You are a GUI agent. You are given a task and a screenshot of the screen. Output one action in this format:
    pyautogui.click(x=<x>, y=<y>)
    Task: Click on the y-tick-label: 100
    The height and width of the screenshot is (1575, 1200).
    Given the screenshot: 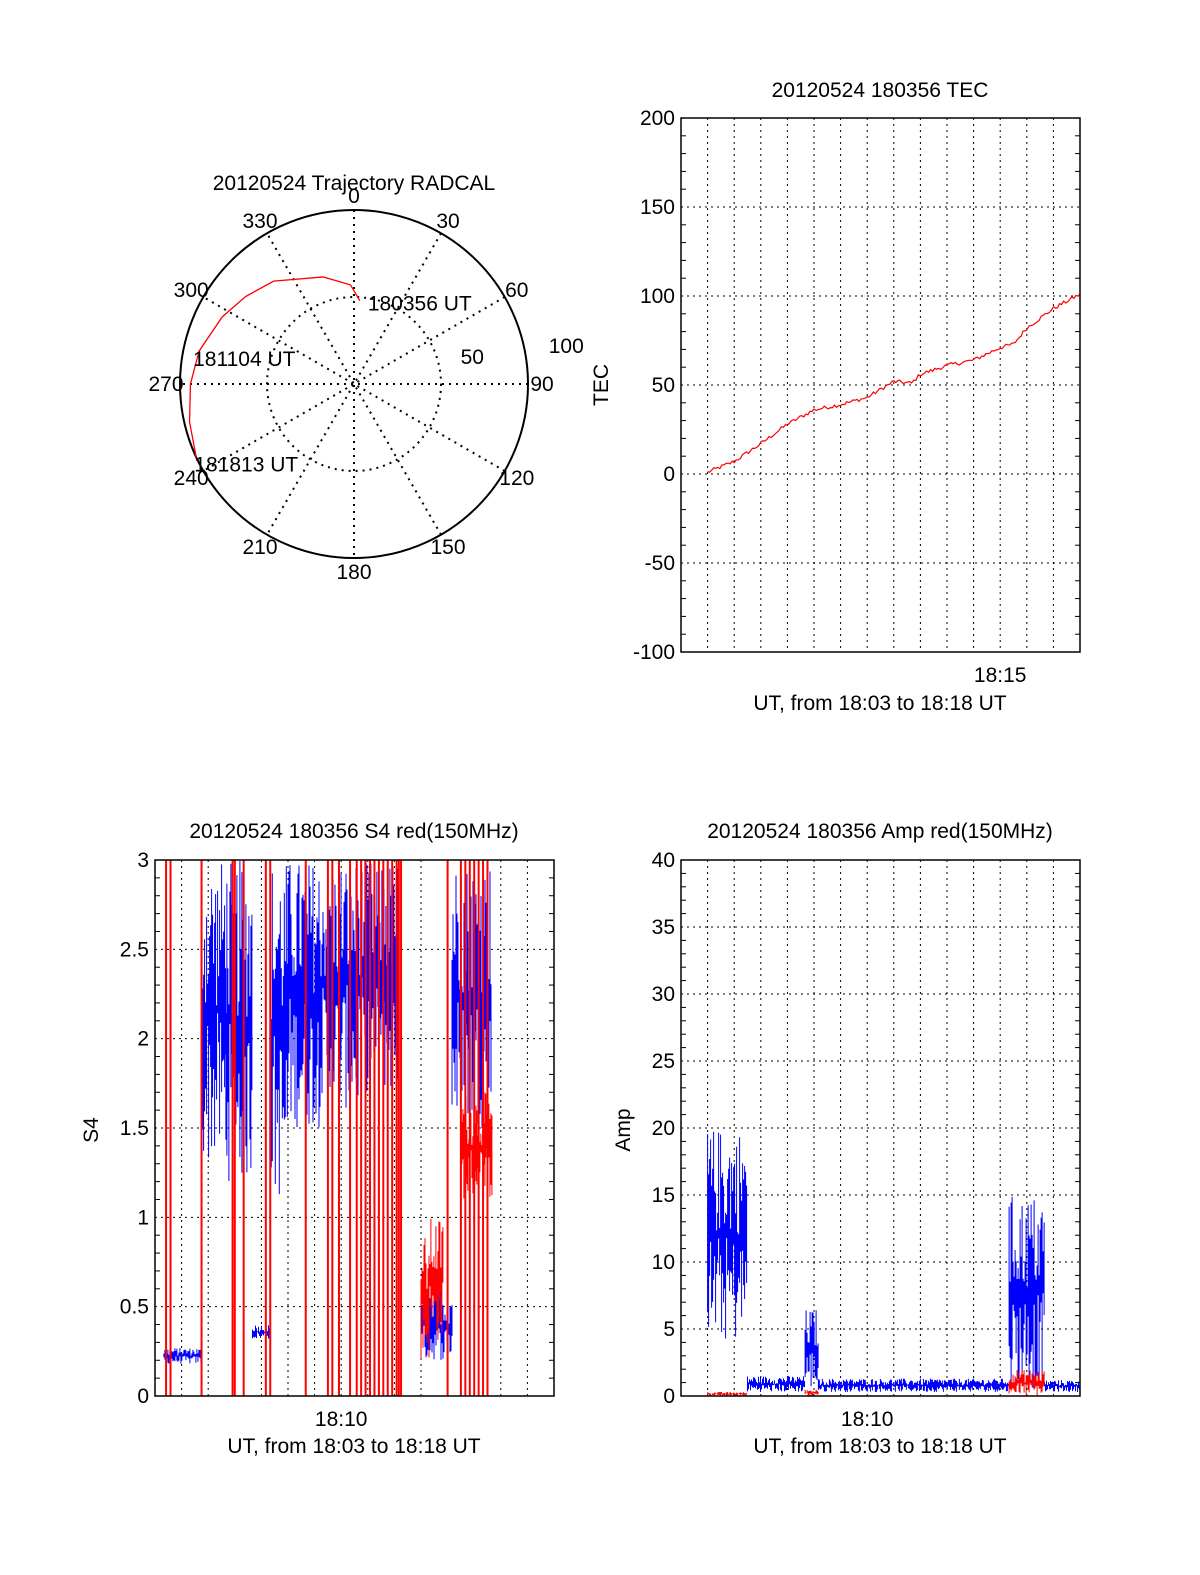 What is the action you would take?
    pyautogui.click(x=657, y=296)
    